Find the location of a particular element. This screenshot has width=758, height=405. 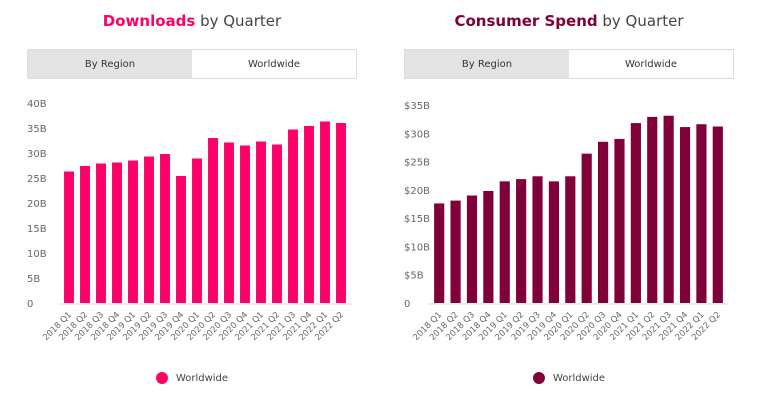

y-tick-label: $20B is located at coordinates (417, 191).